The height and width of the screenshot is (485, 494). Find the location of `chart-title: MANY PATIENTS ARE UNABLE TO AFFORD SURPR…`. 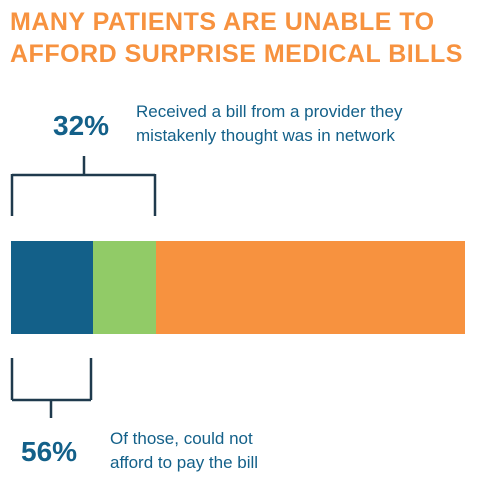

chart-title: MANY PATIENTS ARE UNABLE TO AFFORD SURPR… is located at coordinates (250, 38).